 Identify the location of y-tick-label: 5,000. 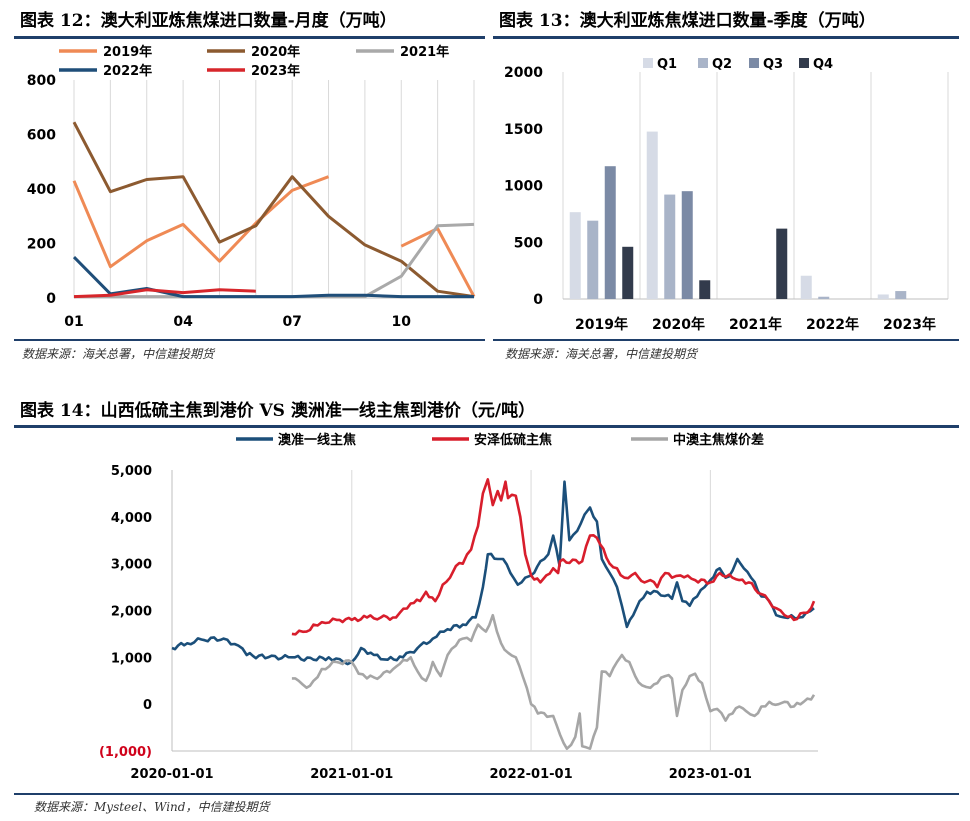
(131, 471).